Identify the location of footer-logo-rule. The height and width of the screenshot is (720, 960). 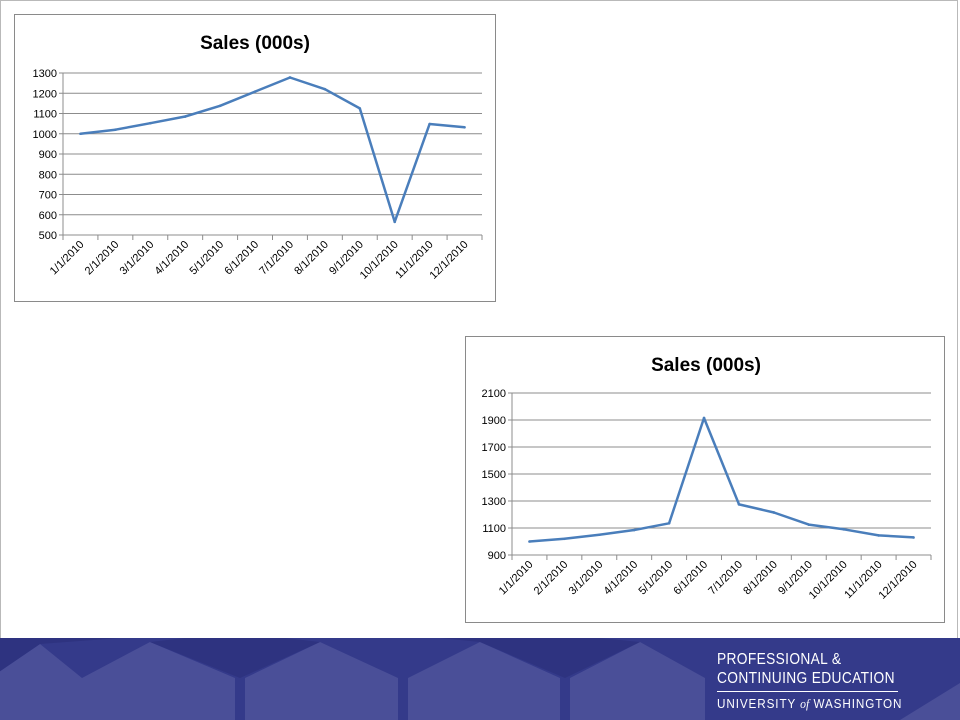
(807, 691).